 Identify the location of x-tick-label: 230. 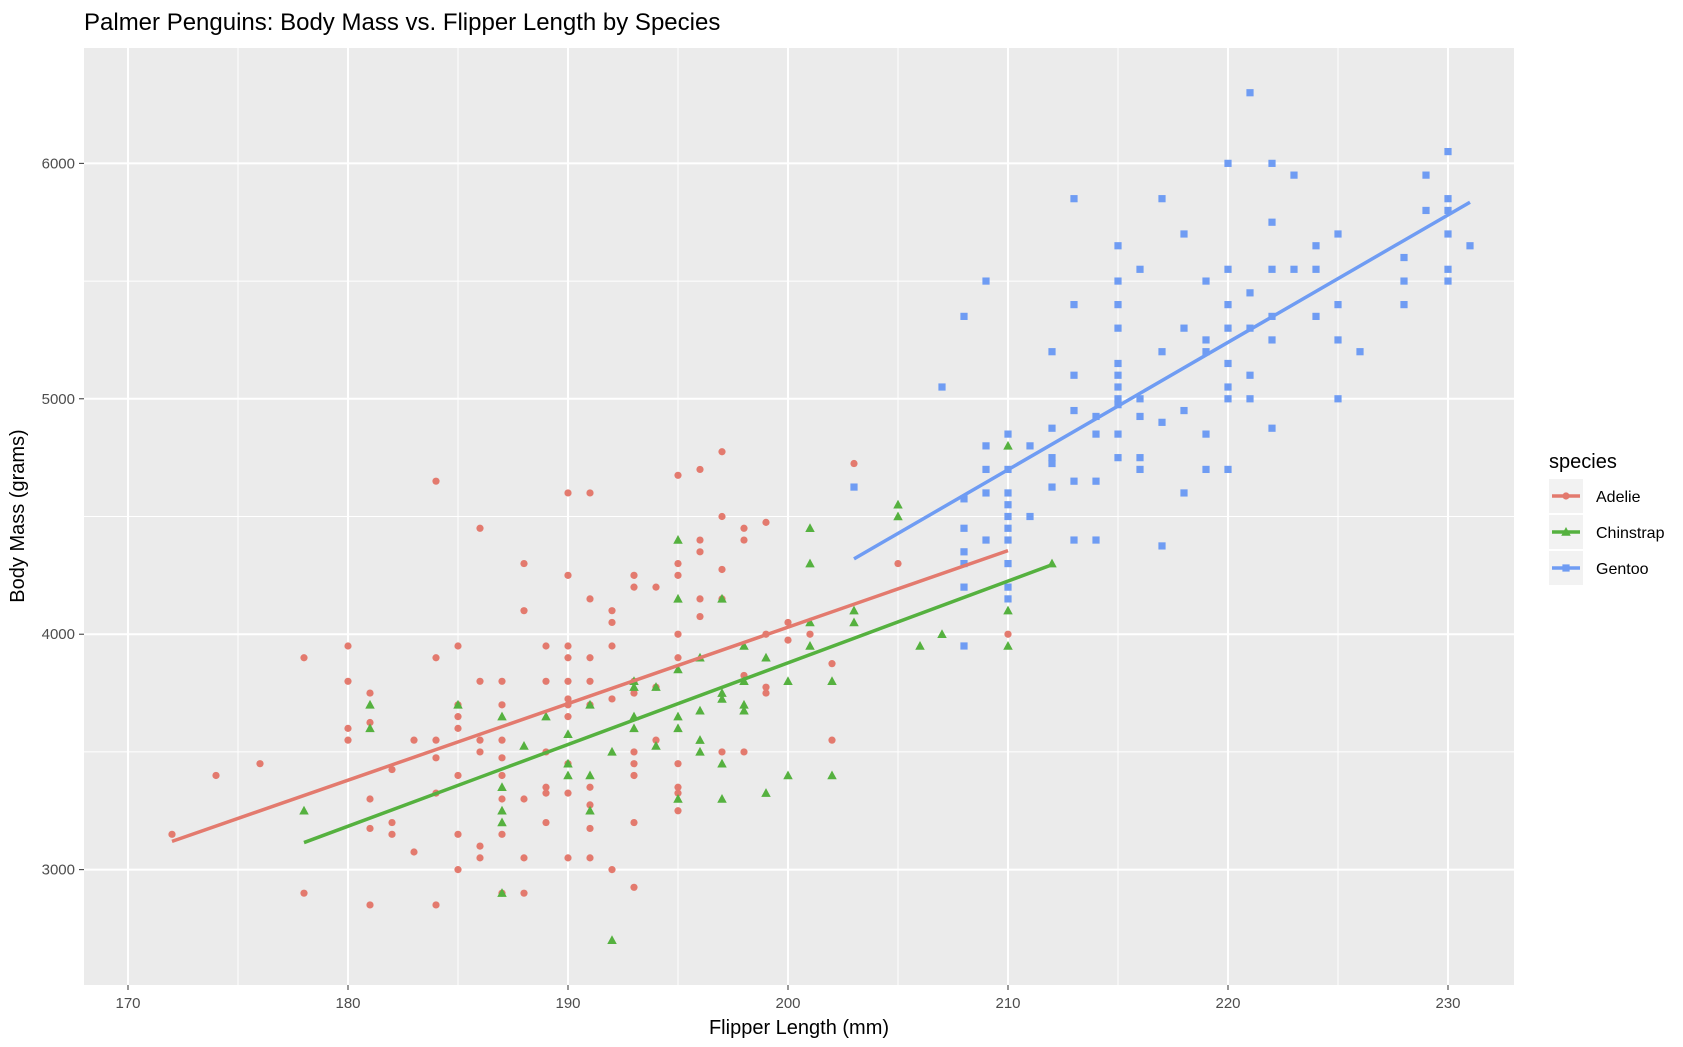
(1447, 1003).